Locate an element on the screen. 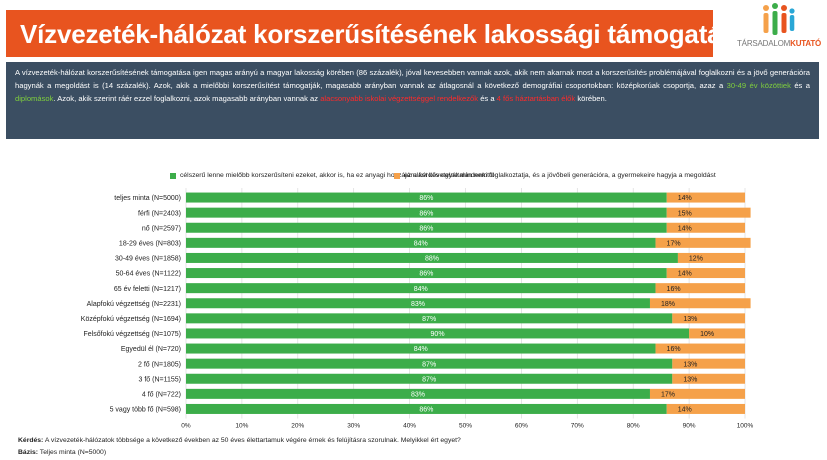 The image size is (827, 460). tarsadalomkutato-logo: TÁRSADALOMKUTATÓ is located at coordinates (779, 30).